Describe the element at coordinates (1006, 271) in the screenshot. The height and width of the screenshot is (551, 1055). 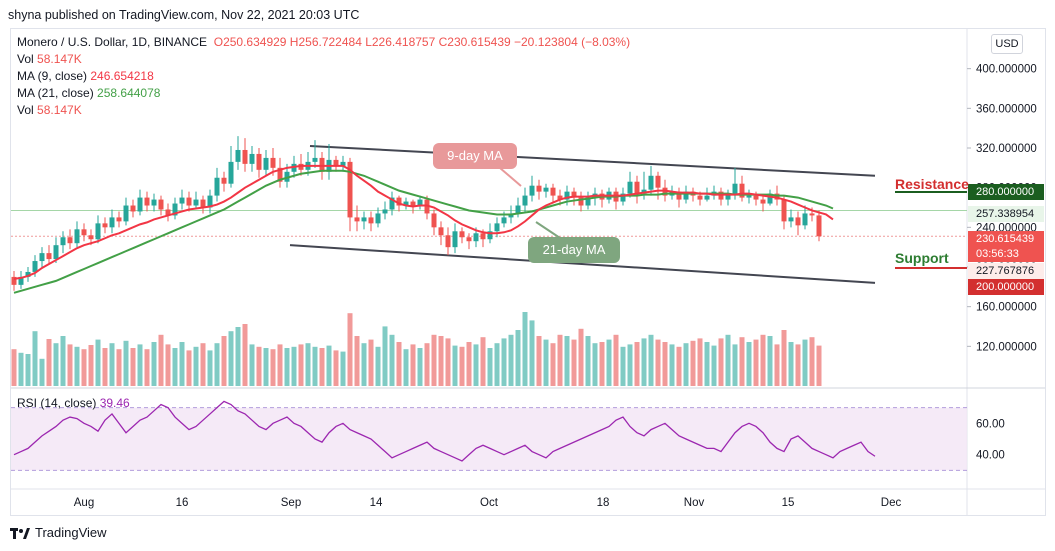
I see `ma9-price-tag: 227.767876` at that location.